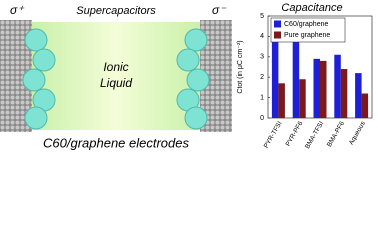 The height and width of the screenshot is (240, 378). Describe the element at coordinates (116, 83) in the screenshot. I see `electrolyte-label: Liquid` at that location.